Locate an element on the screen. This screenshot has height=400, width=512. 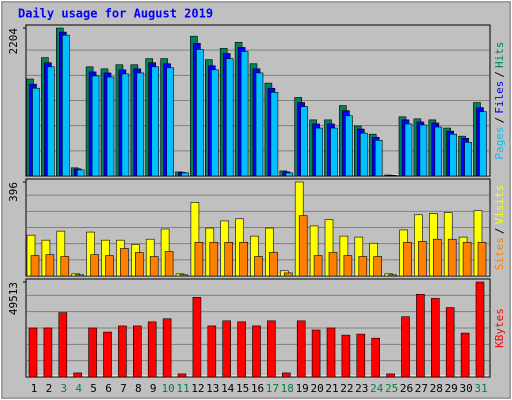
x-tick-label: 17 is located at coordinates (272, 388).